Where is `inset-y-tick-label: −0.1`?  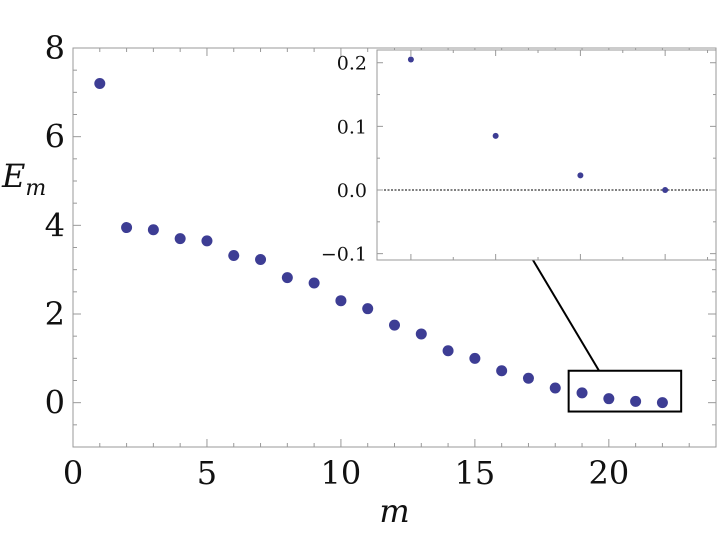
inset-y-tick-label: −0.1 is located at coordinates (344, 255).